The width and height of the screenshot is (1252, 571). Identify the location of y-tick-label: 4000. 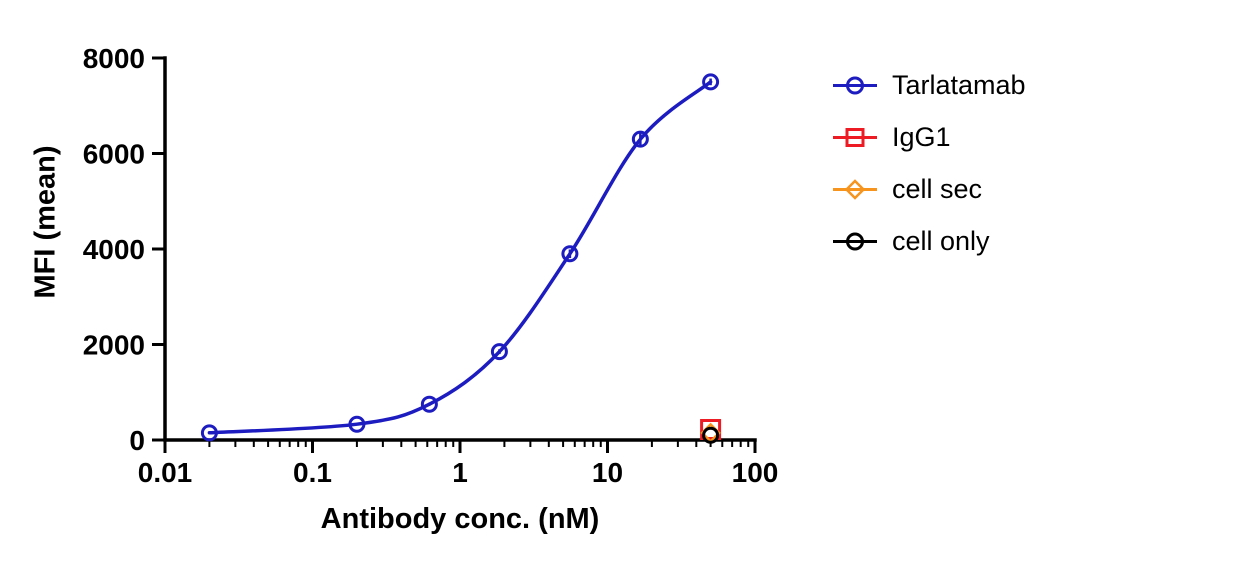
(114, 249).